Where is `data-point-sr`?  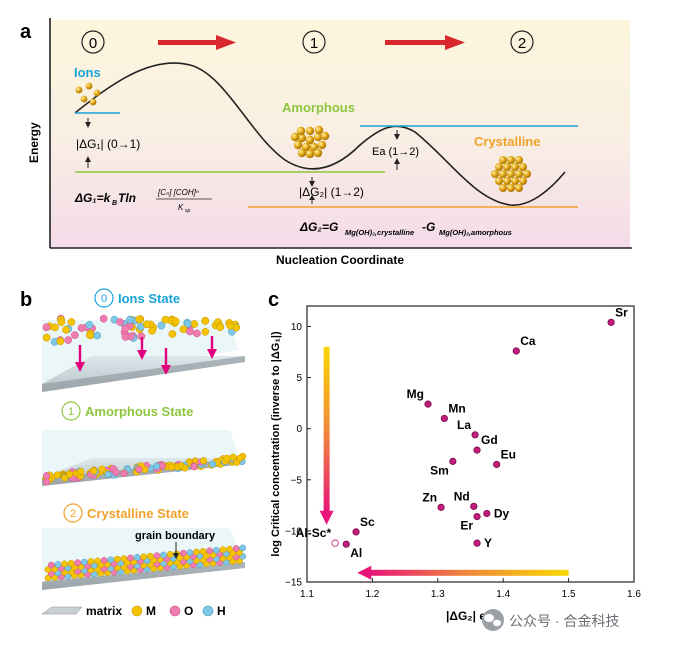 data-point-sr is located at coordinates (611, 322).